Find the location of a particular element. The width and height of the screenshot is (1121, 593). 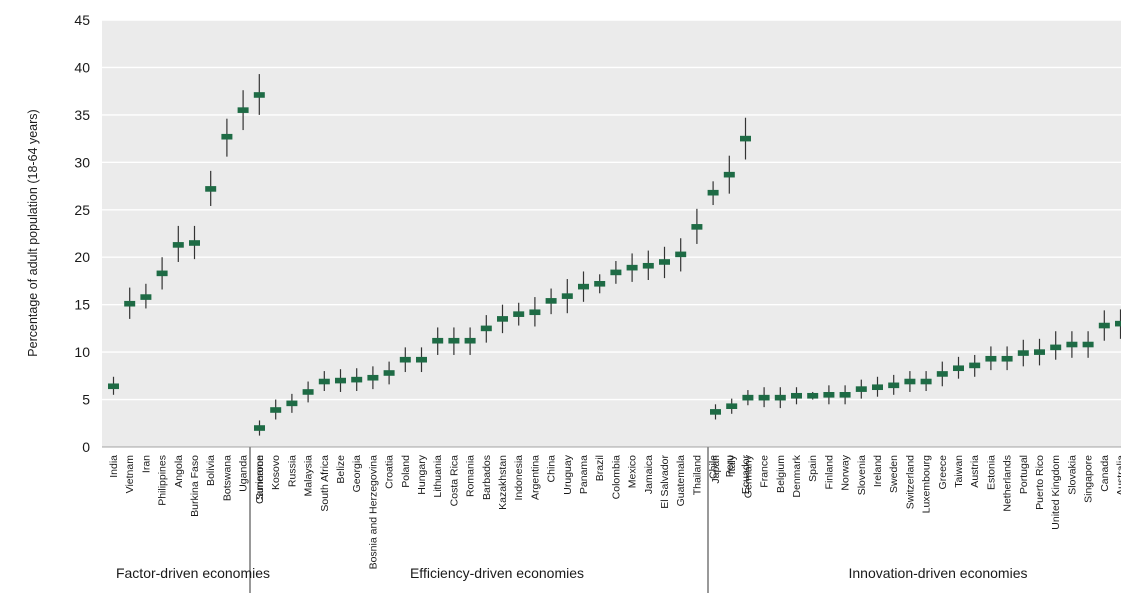

point-bolivia is located at coordinates (211, 189).